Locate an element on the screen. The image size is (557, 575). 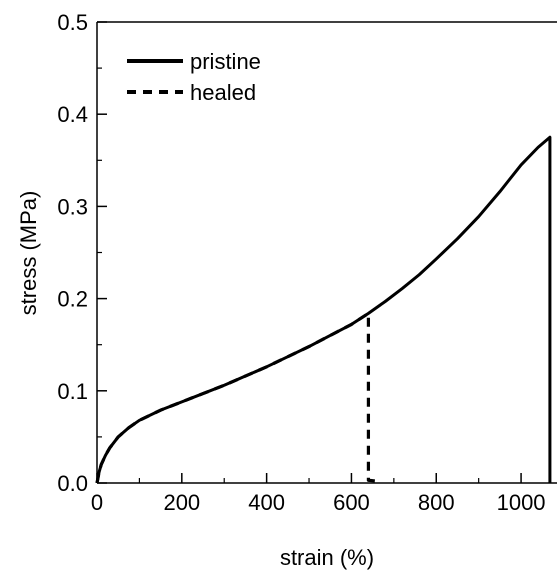
x-tick-label: 400 is located at coordinates (266, 502).